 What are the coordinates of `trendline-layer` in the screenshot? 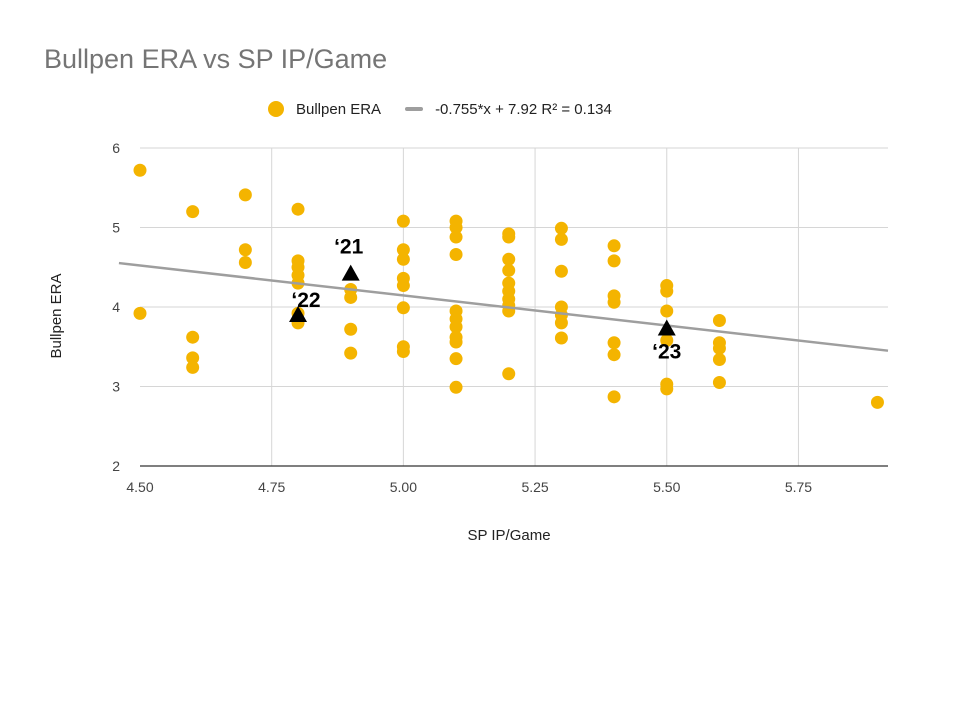 It's located at (503, 306).